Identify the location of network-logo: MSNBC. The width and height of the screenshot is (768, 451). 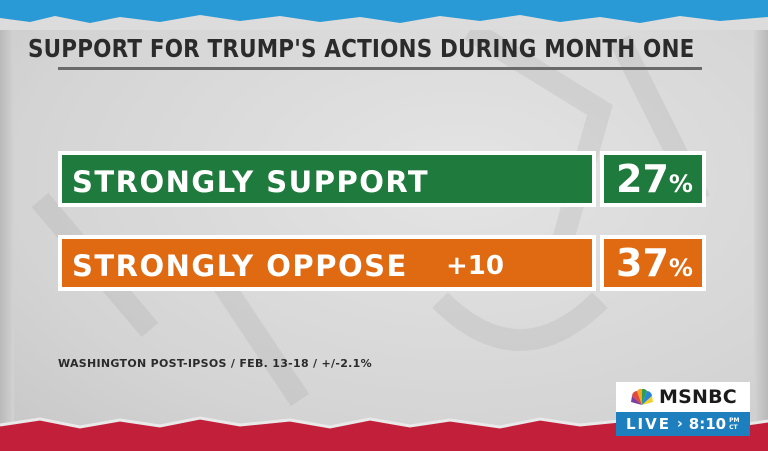
(683, 397).